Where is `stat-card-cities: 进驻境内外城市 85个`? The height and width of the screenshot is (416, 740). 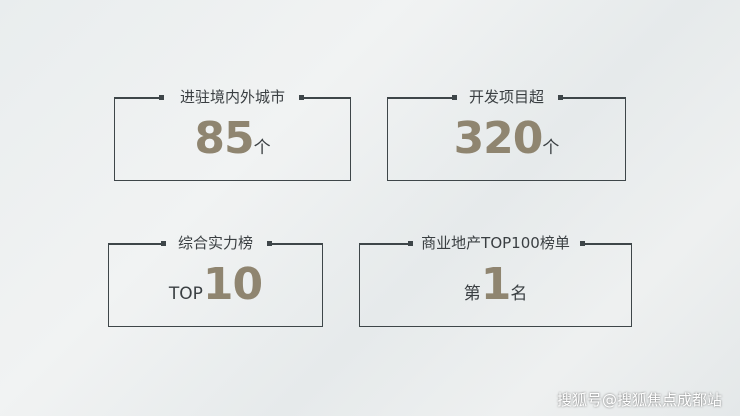 stat-card-cities: 进驻境内外城市 85个 is located at coordinates (232, 134).